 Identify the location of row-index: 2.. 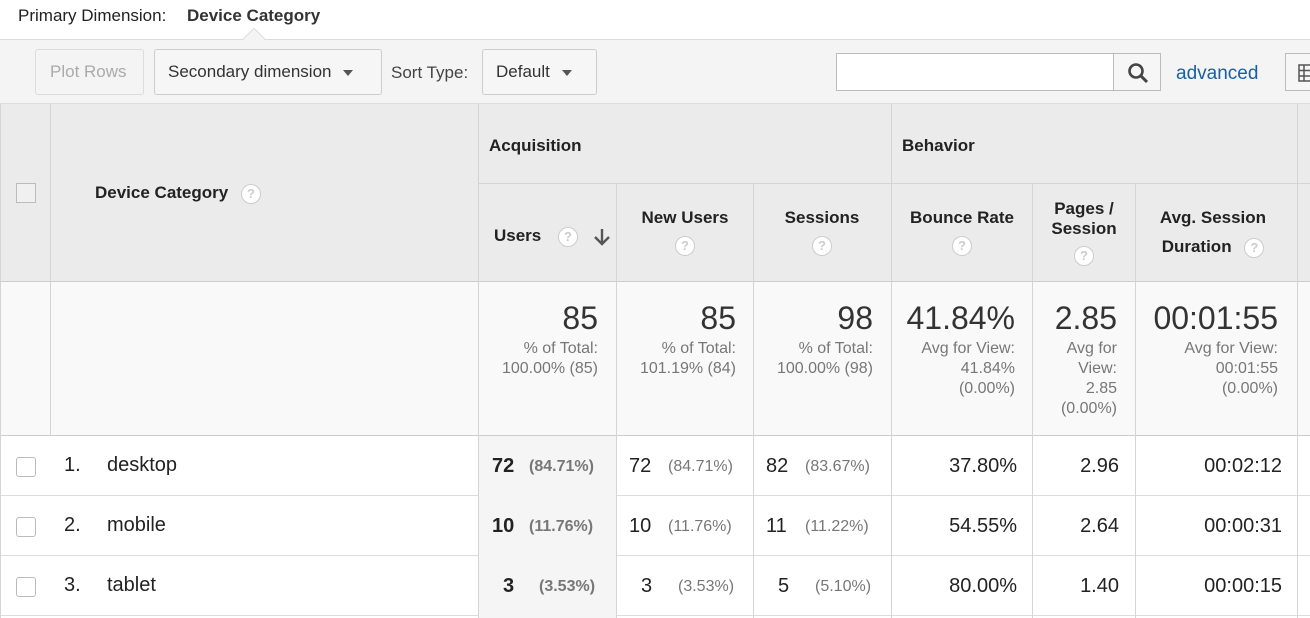
(72, 525).